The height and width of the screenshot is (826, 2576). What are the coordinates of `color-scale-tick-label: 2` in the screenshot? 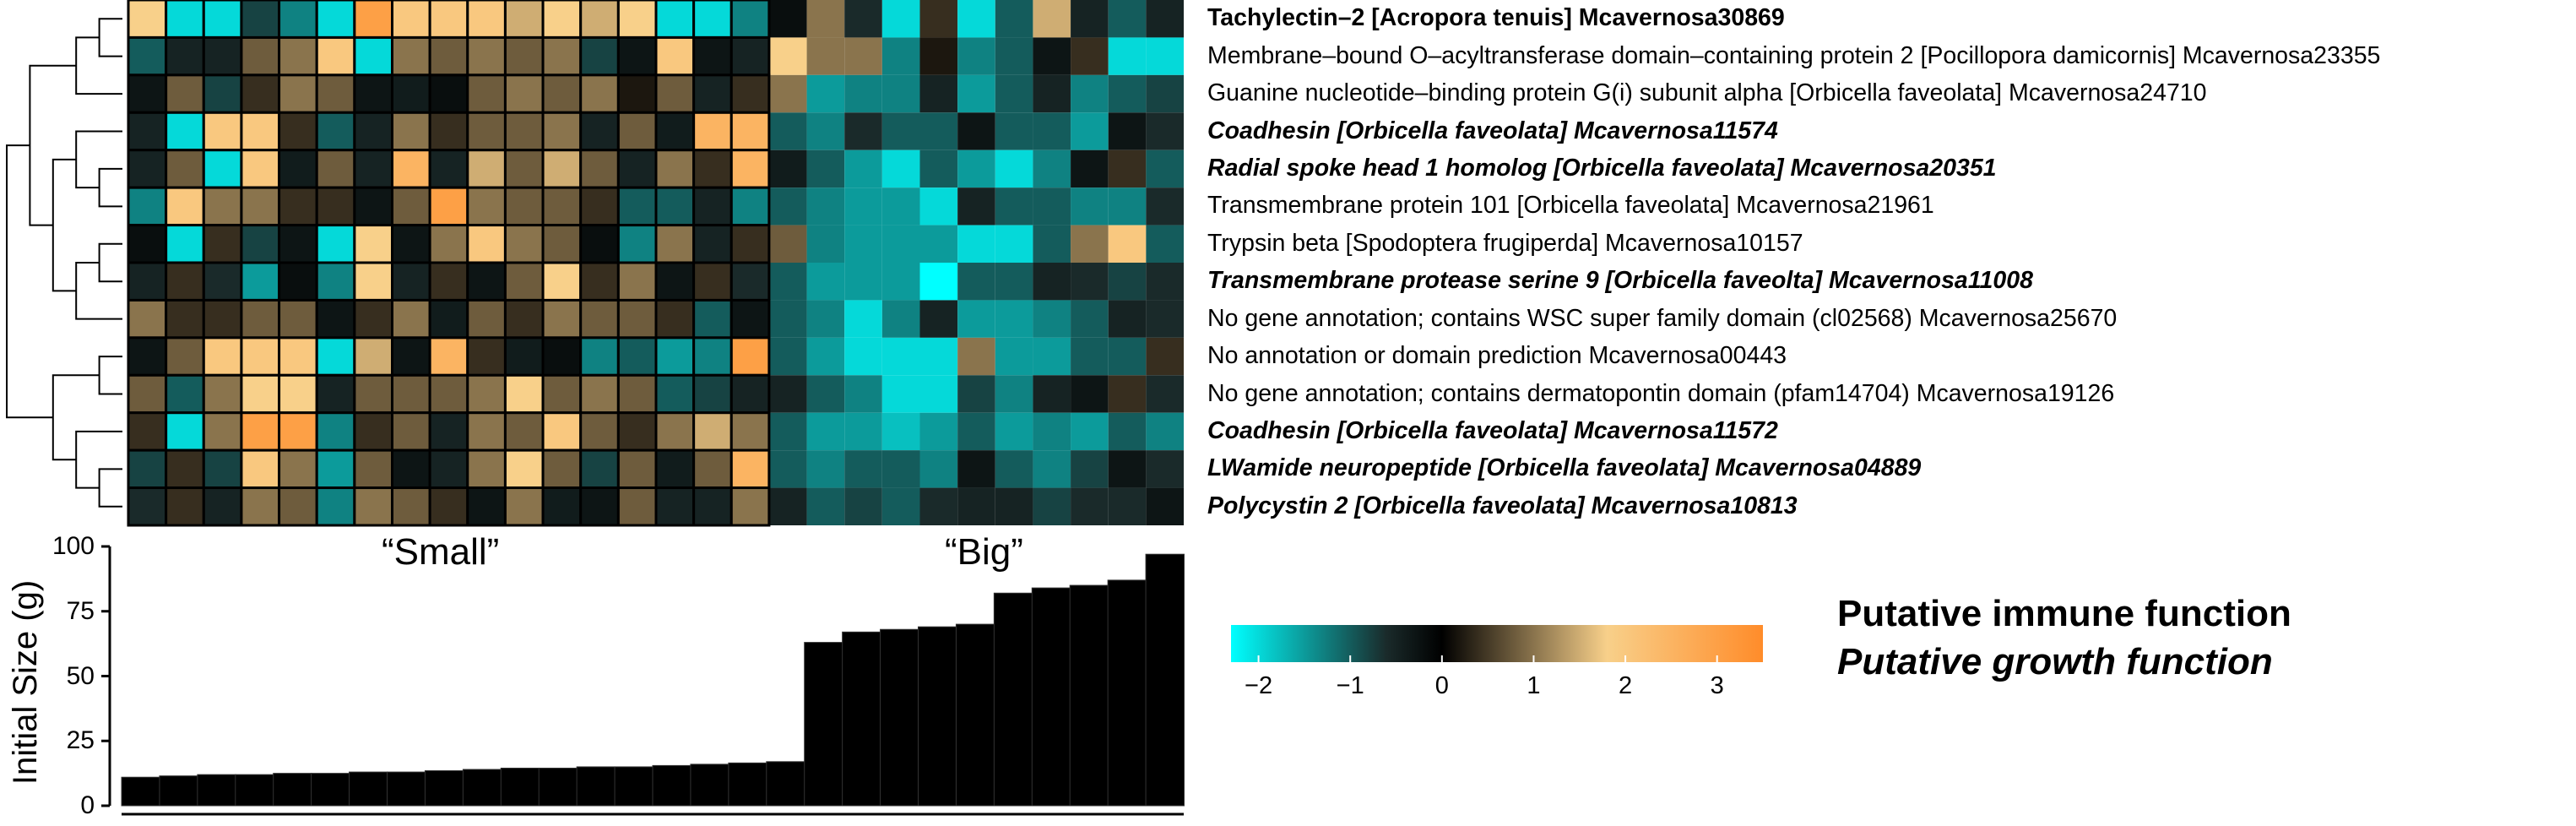 It's located at (1626, 685).